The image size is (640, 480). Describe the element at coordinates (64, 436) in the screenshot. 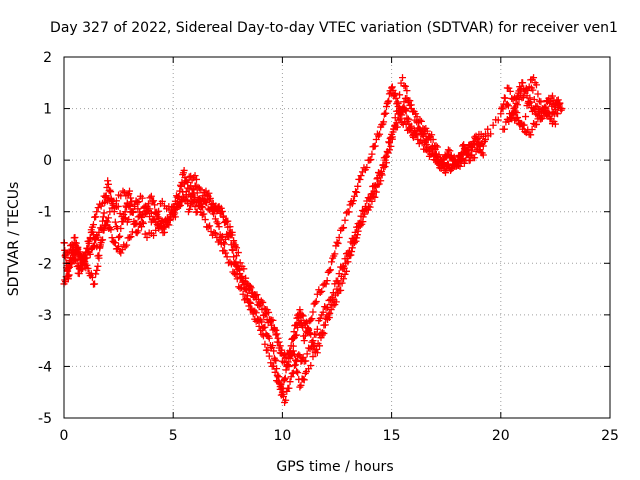

I see `x-tick-label: 0` at that location.